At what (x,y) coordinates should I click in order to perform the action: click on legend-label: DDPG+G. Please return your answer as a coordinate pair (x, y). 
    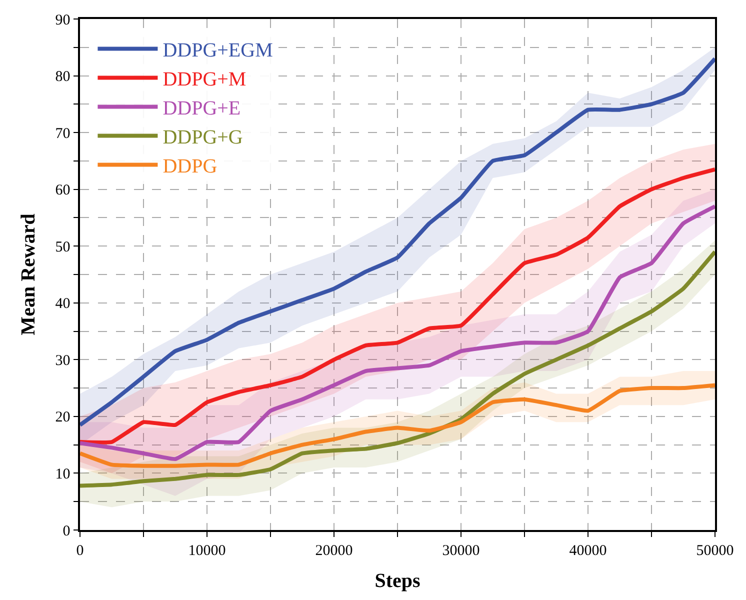
    Looking at the image, I should click on (202, 137).